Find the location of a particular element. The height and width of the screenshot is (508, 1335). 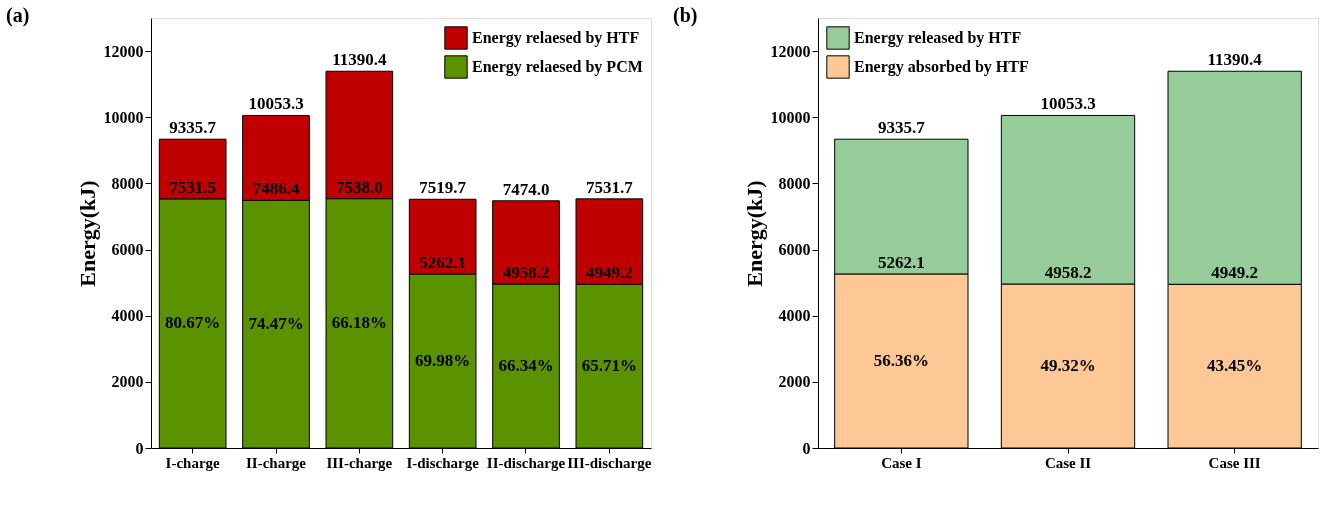

chart-title: (a) is located at coordinates (18, 15).